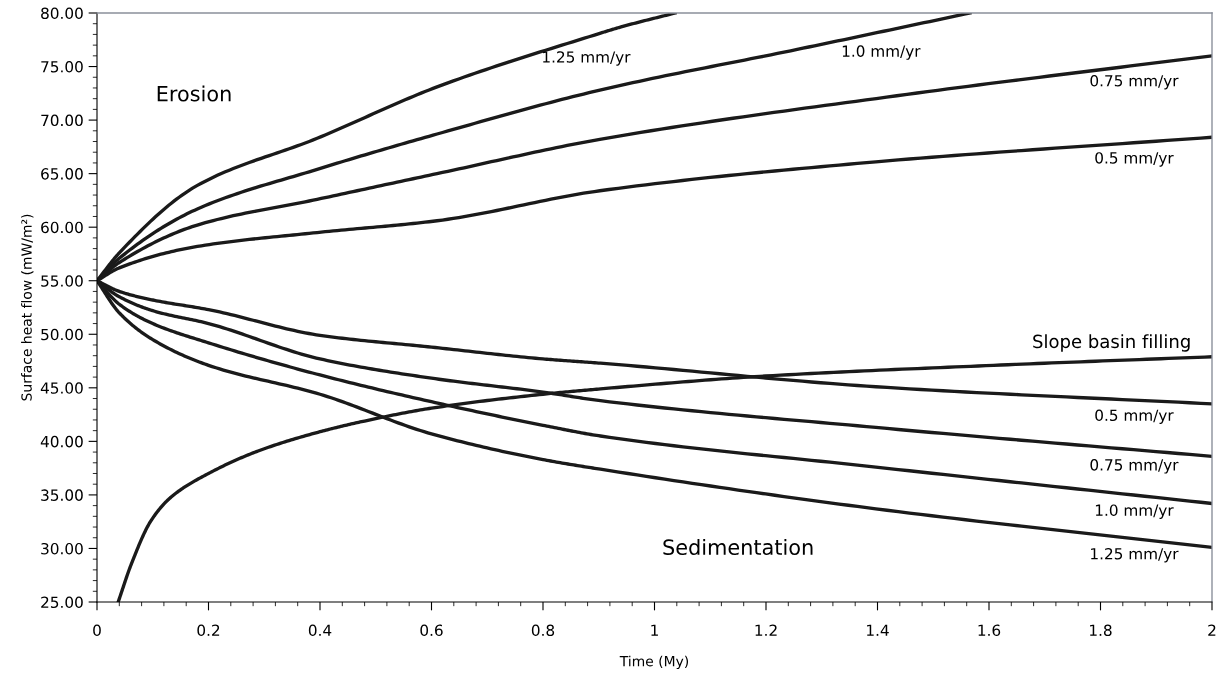  What do you see at coordinates (61, 388) in the screenshot?
I see `y-tick-label: 45.00` at bounding box center [61, 388].